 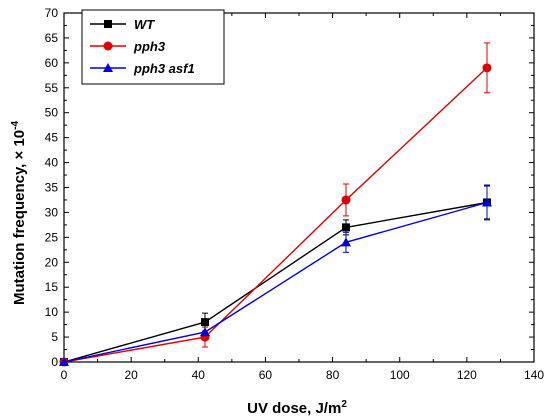 I want to click on y-axis-title: Mutation frequency, × 10-4, so click(x=19, y=213).